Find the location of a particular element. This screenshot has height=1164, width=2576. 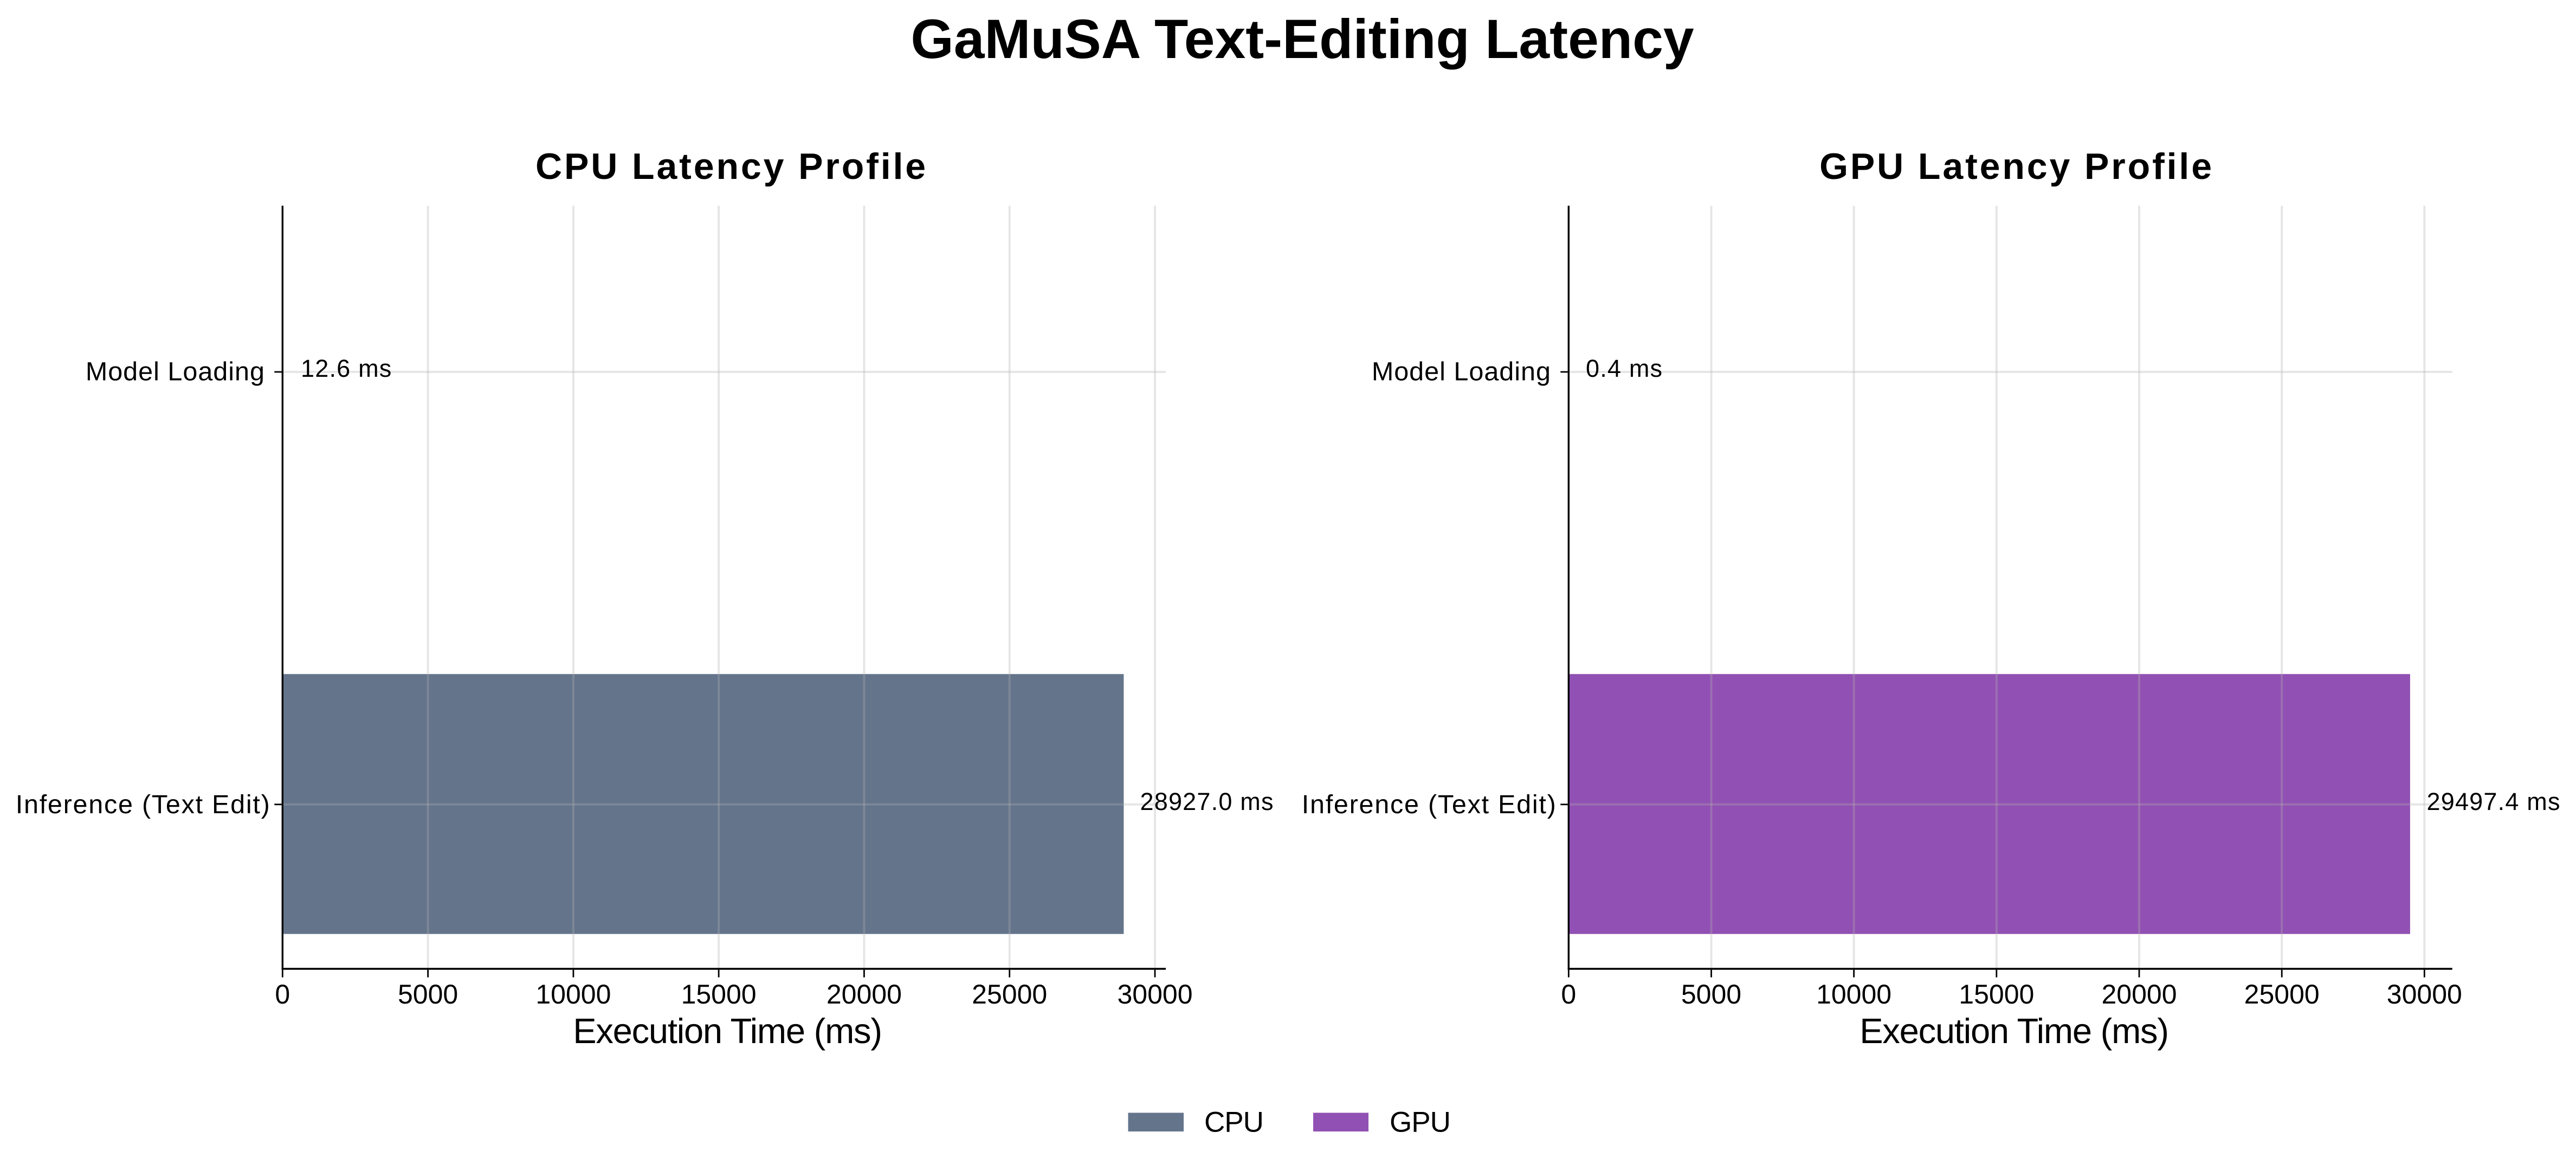

svg-text: 29497.4 ms is located at coordinates (2494, 802).